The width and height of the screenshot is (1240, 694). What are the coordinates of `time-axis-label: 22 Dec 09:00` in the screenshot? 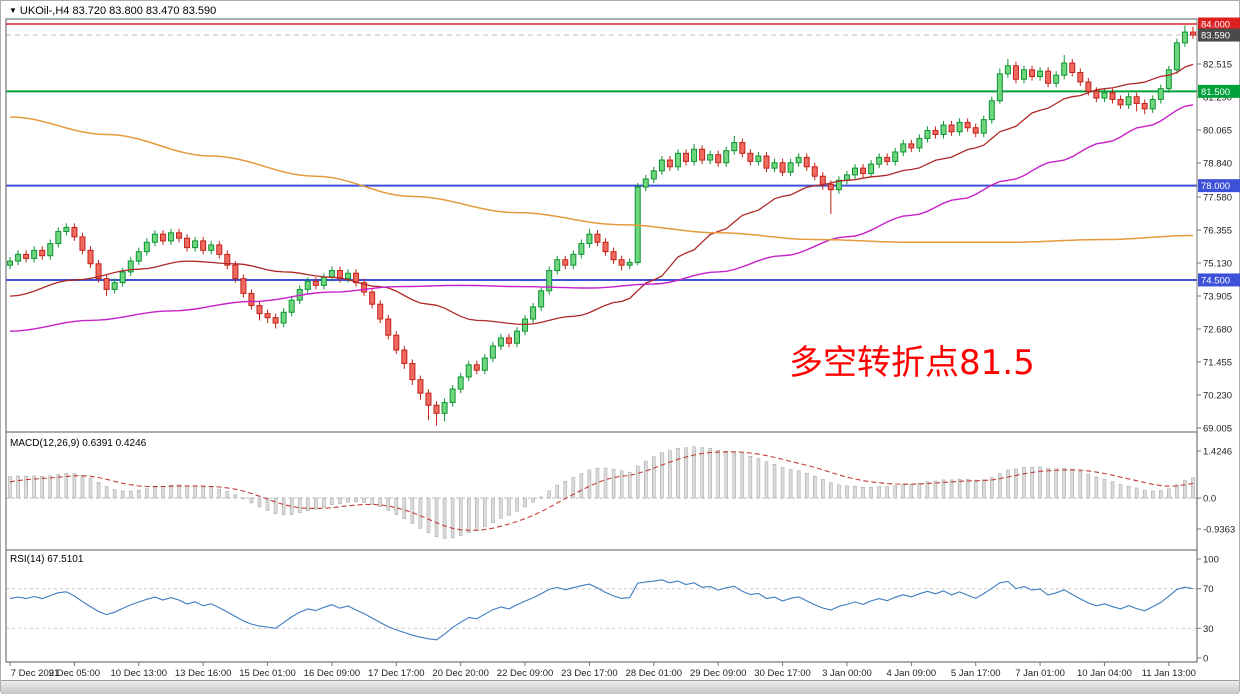 It's located at (525, 673).